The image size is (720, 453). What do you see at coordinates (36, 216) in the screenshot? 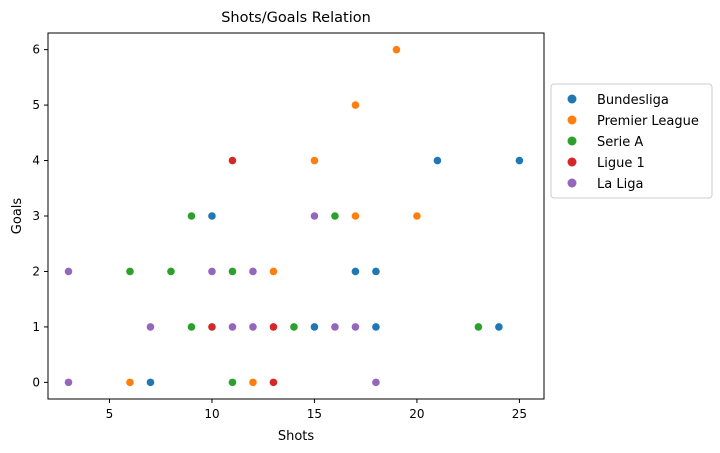
I see `y-tick-label: 3` at bounding box center [36, 216].